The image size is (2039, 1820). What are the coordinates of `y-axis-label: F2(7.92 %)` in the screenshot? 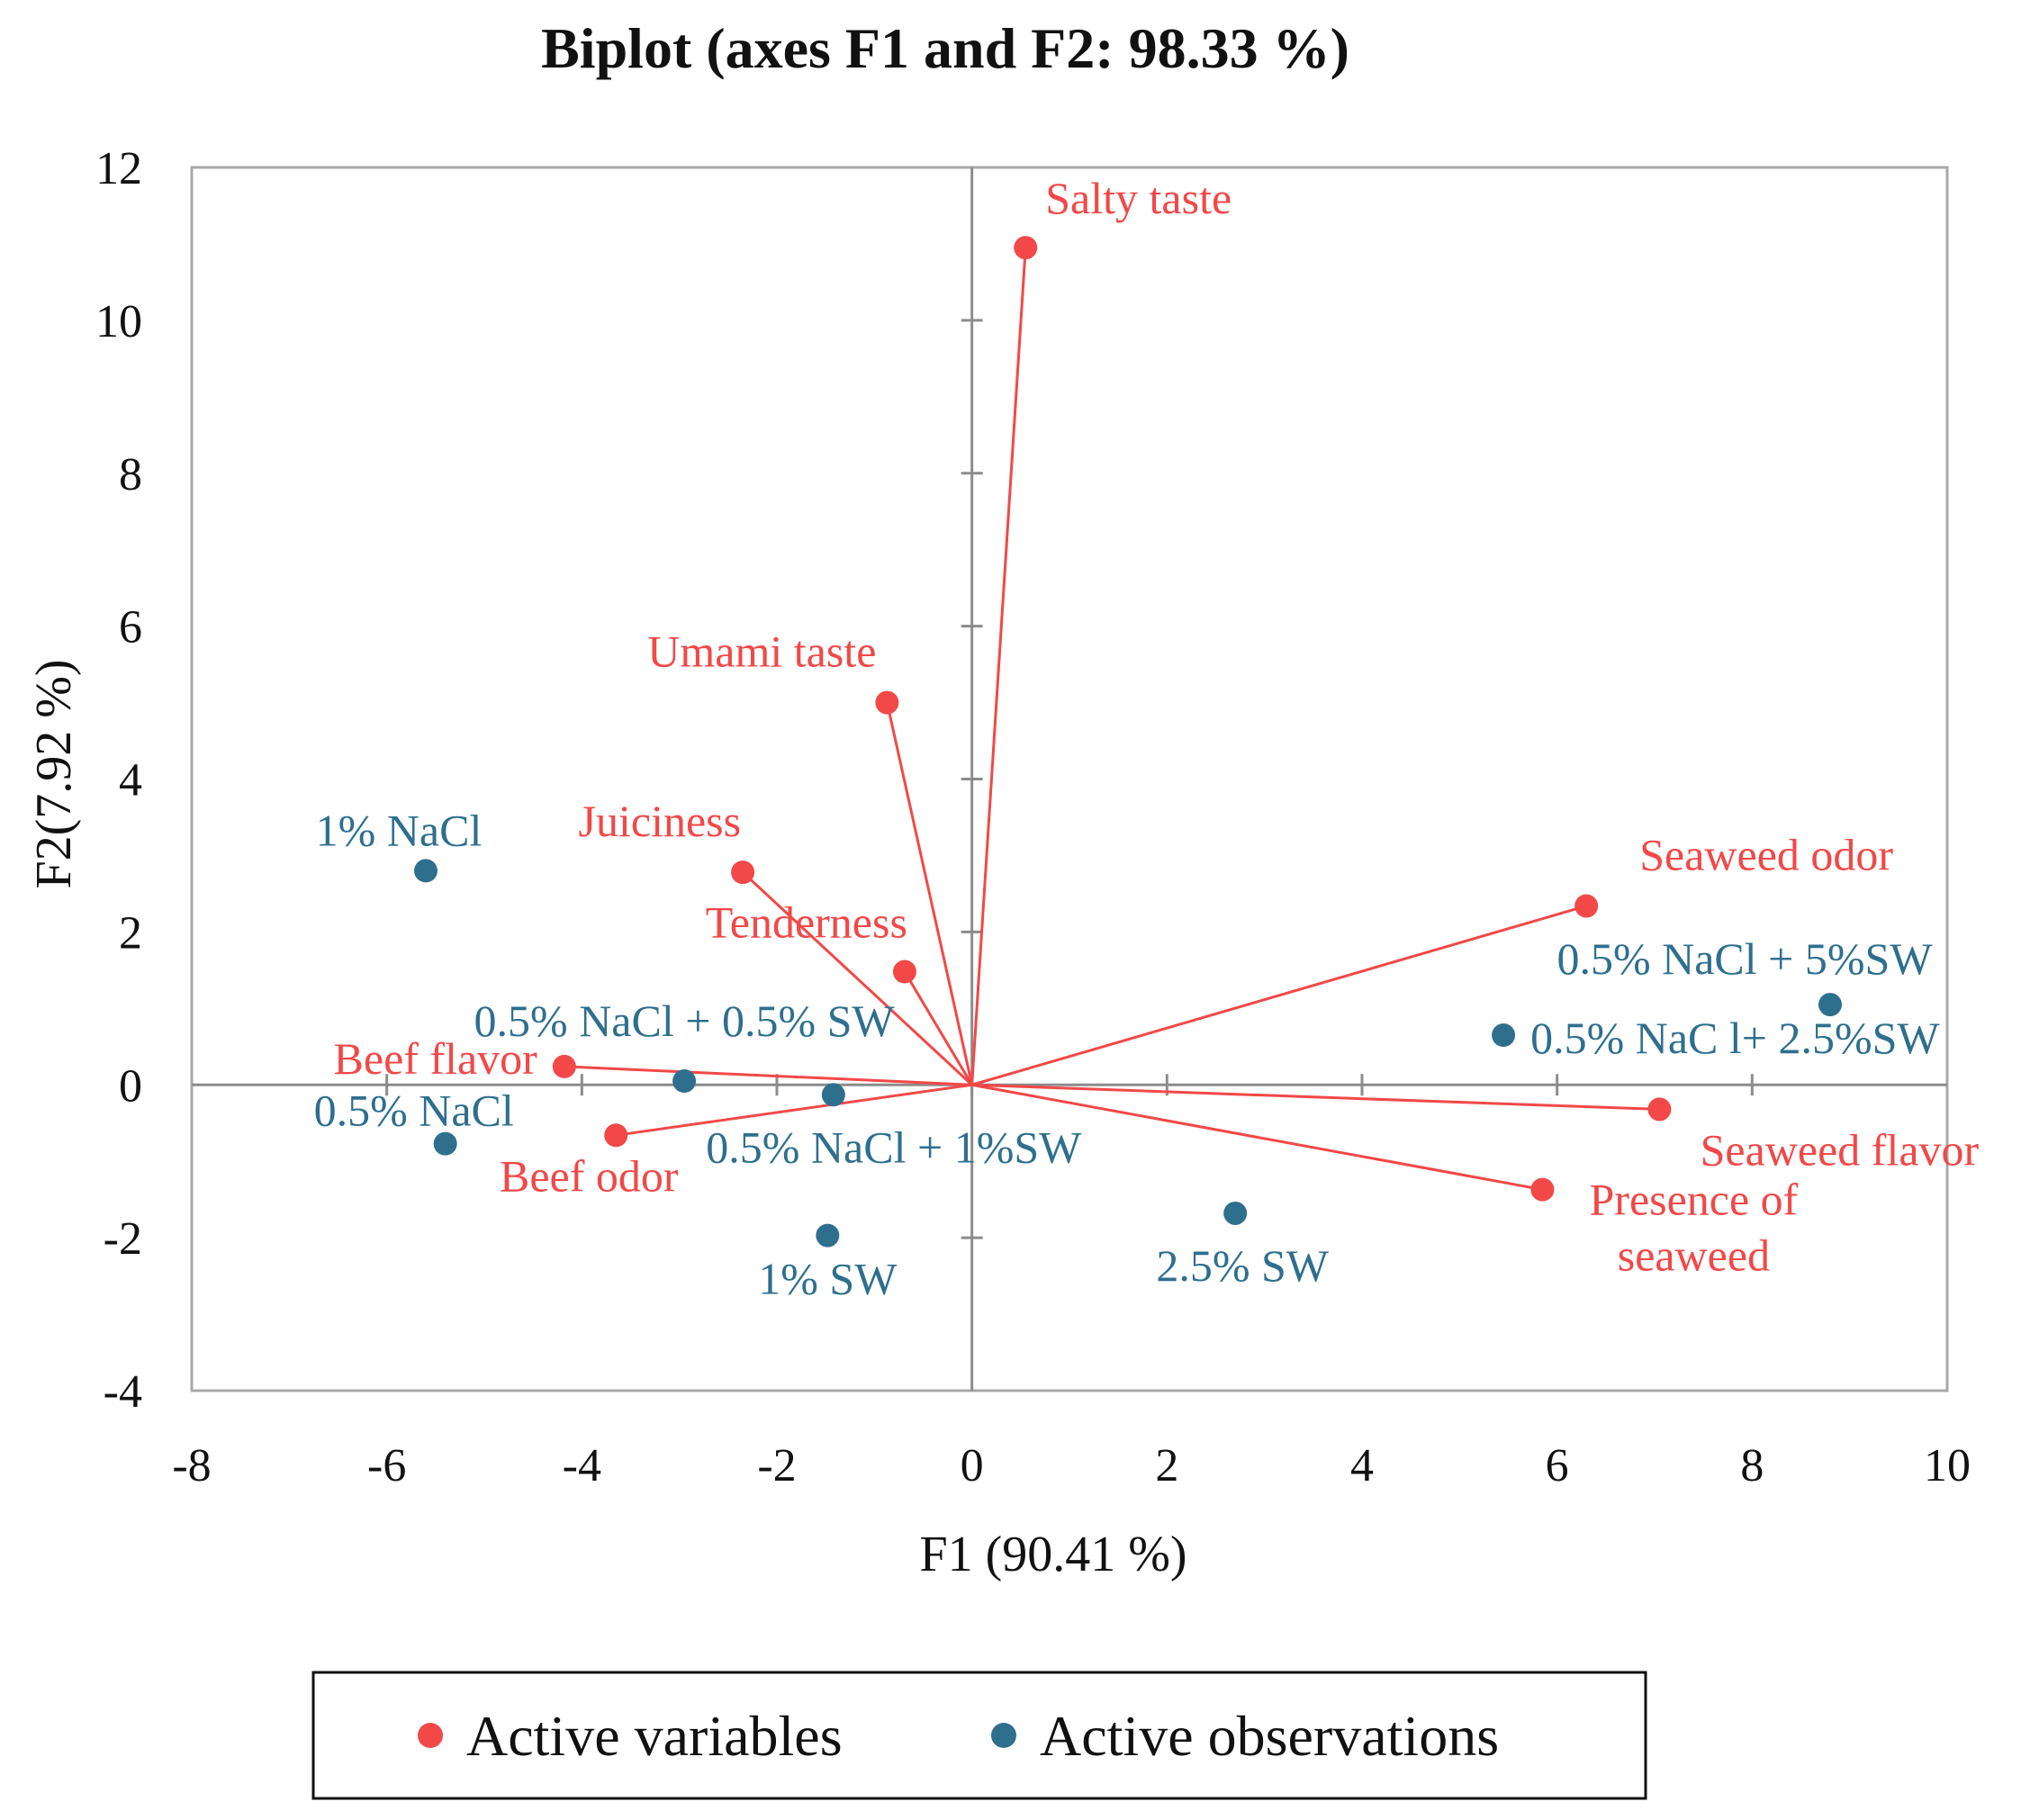 It's located at (54, 773).